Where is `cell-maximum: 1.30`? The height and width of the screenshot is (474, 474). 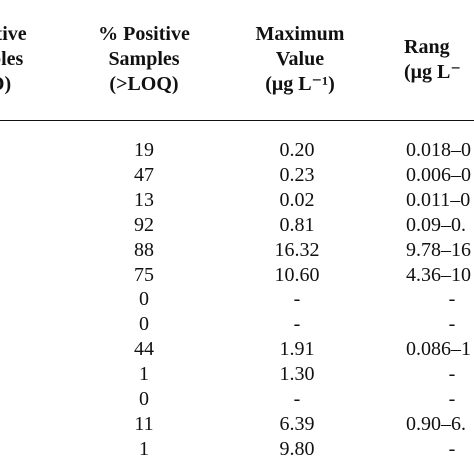 cell-maximum: 1.30 is located at coordinates (297, 374).